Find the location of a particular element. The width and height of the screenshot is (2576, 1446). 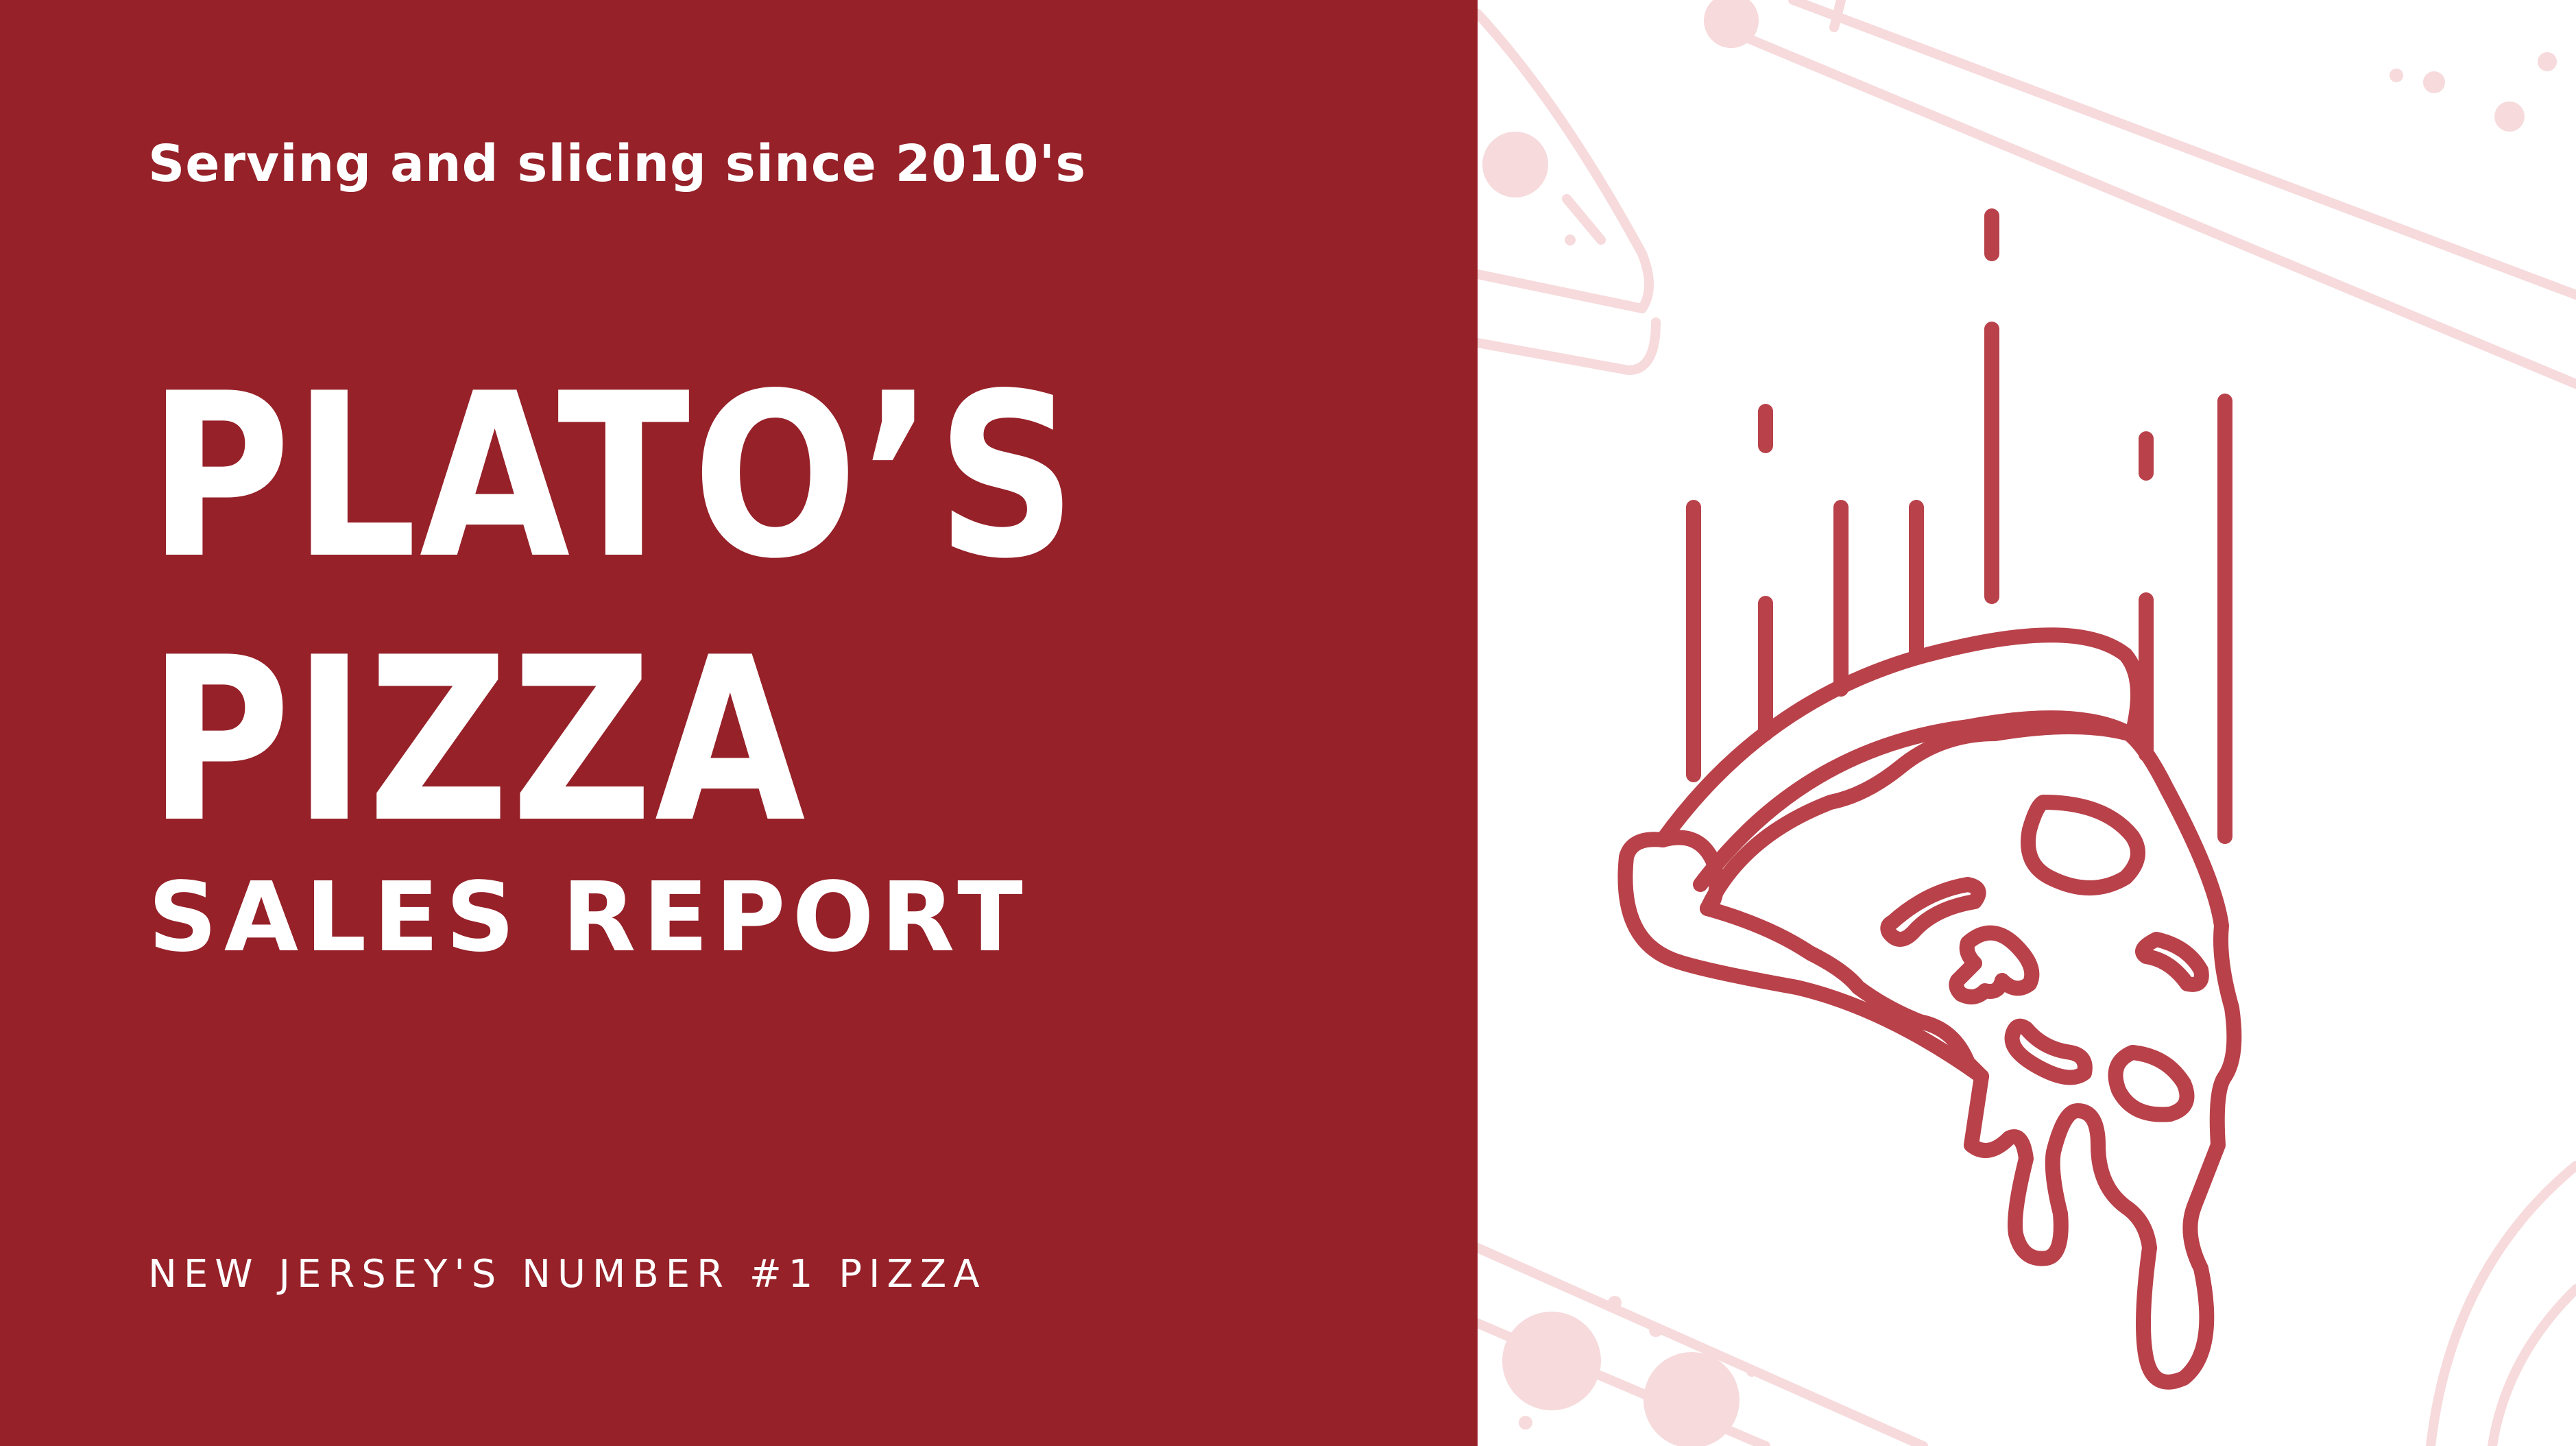

title-line-2: PIZZA is located at coordinates (478, 740).